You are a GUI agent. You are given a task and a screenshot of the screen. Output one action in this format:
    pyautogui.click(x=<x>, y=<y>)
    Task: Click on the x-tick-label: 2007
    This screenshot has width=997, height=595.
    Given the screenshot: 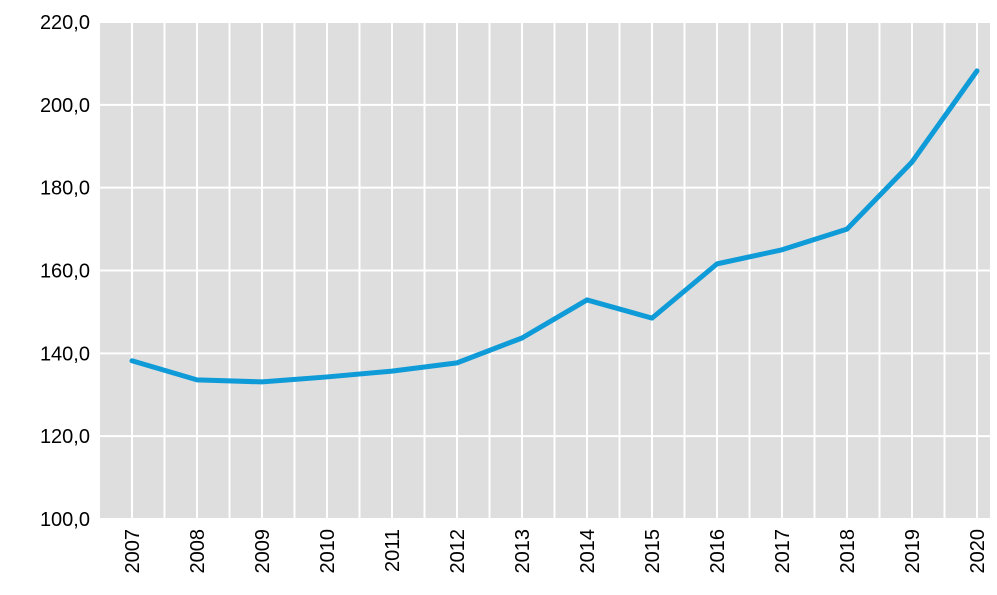 What is the action you would take?
    pyautogui.click(x=133, y=551)
    